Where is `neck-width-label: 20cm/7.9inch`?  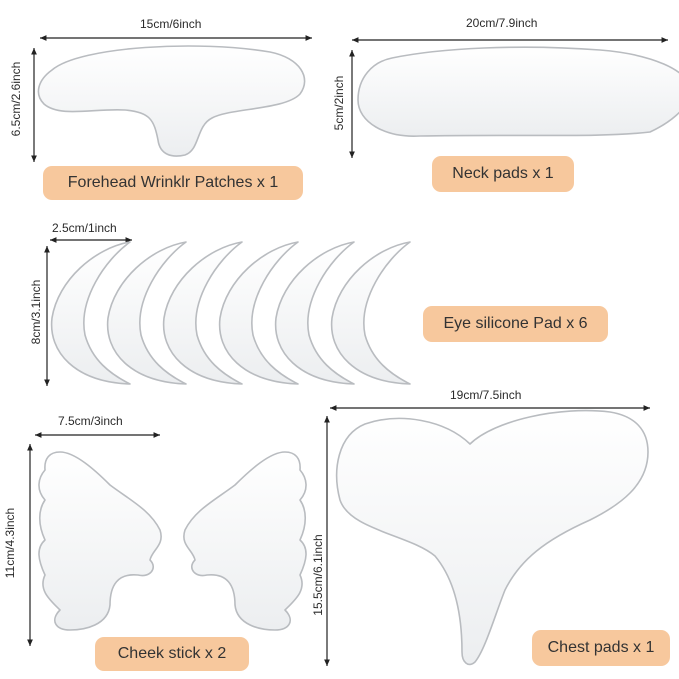 neck-width-label: 20cm/7.9inch is located at coordinates (502, 23).